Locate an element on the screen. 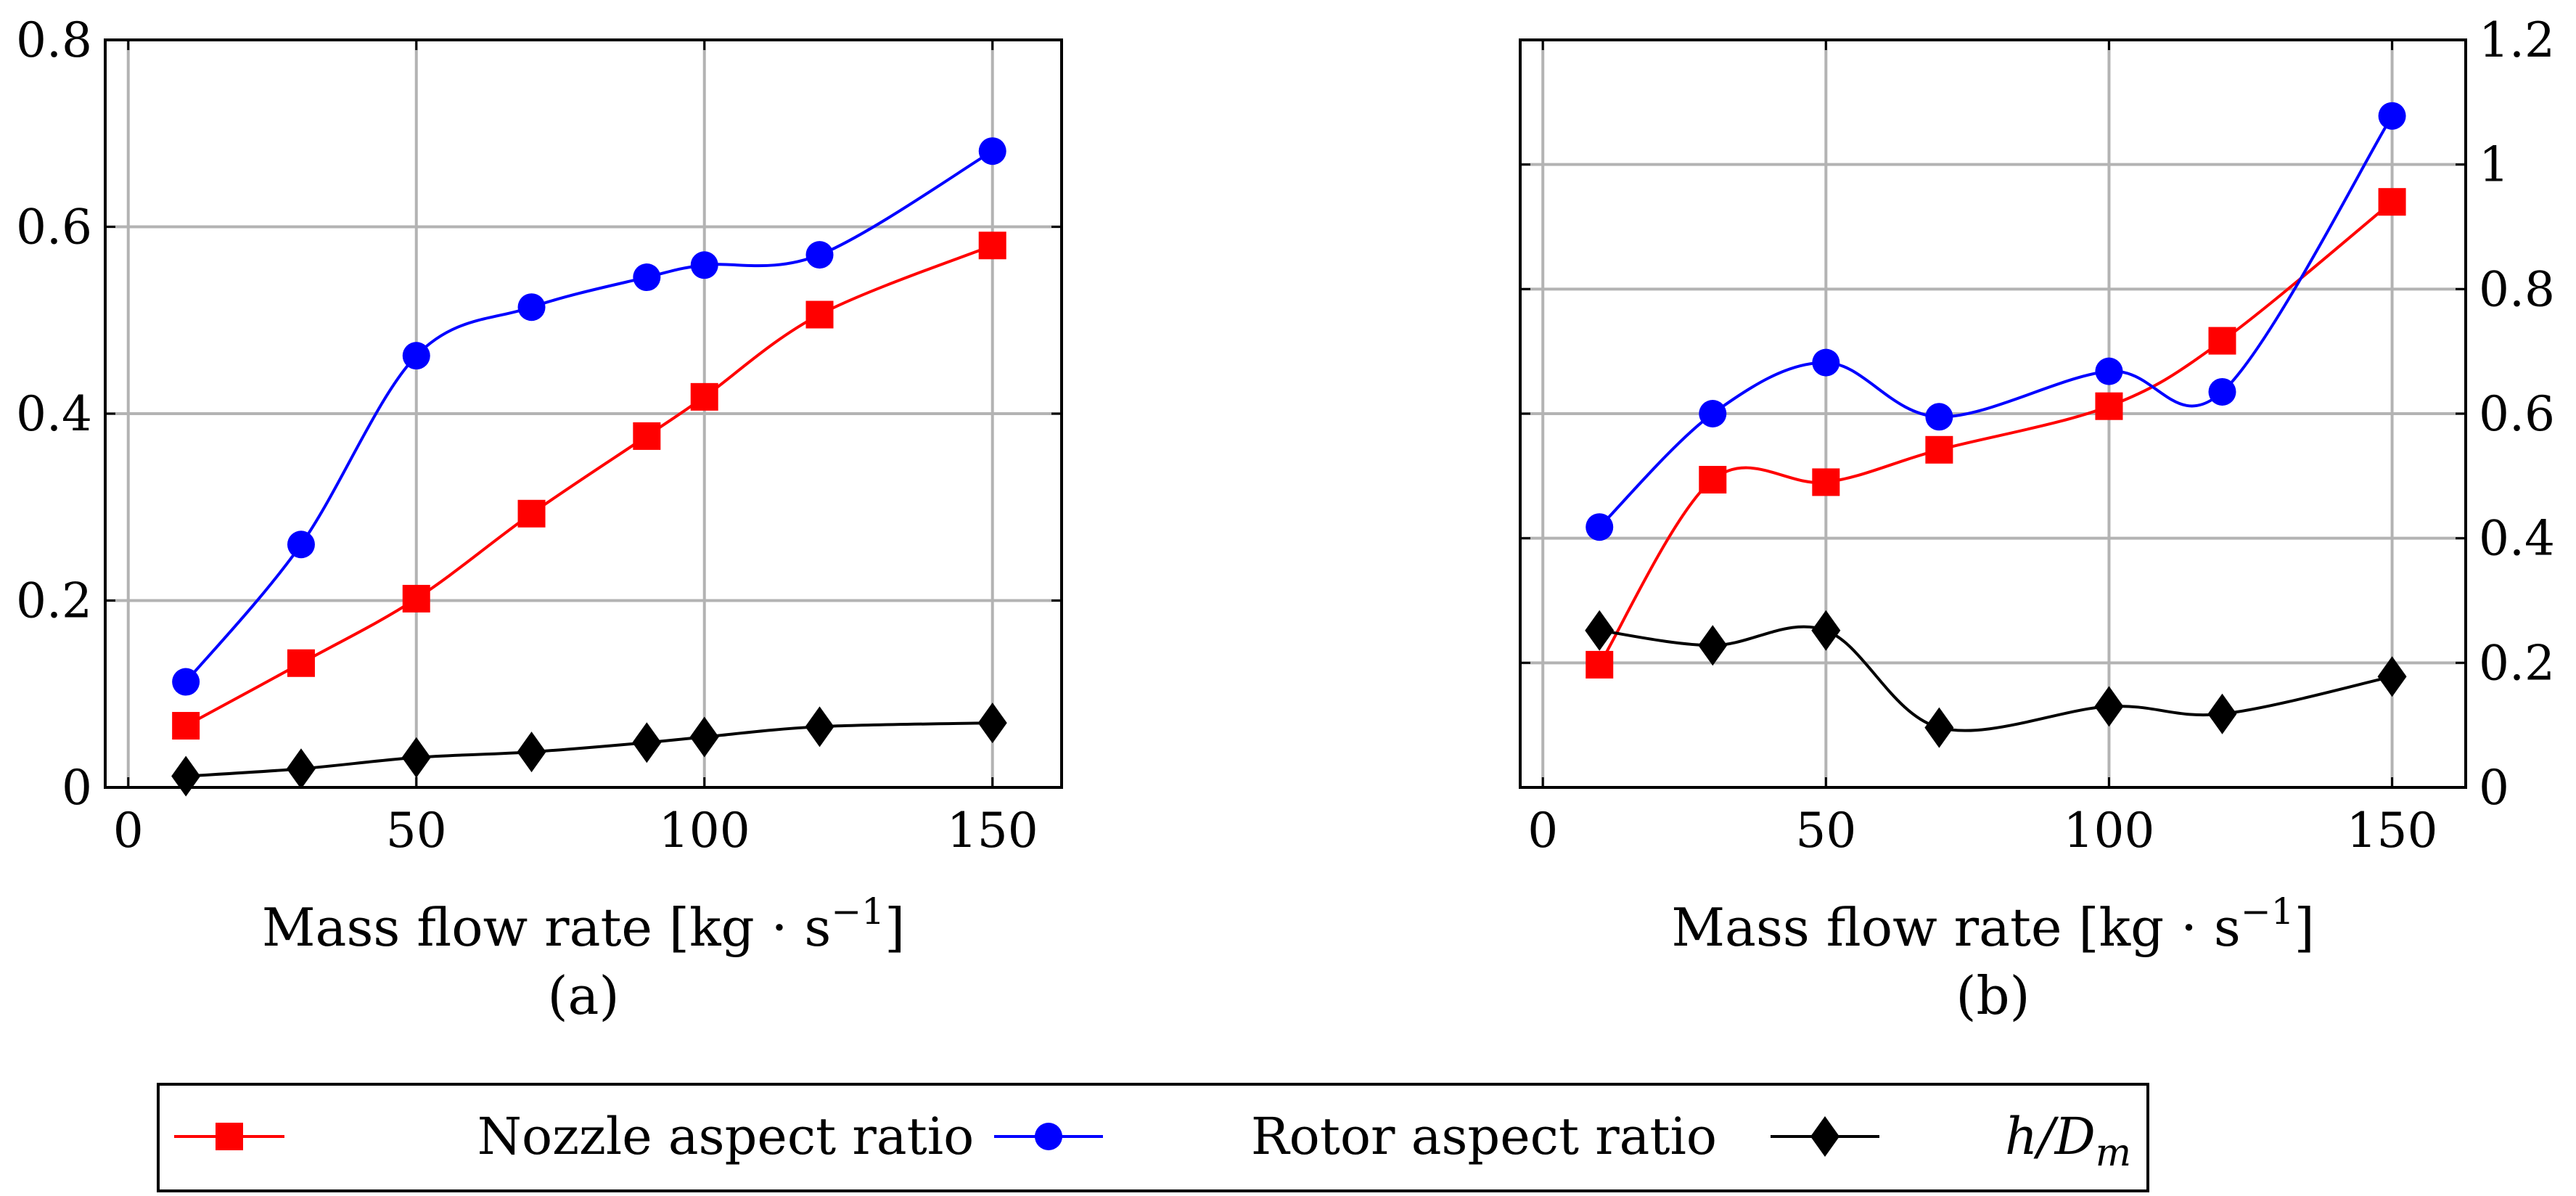 The height and width of the screenshot is (1196, 2576). legend-label: Rotor aspect ratio is located at coordinates (1484, 1136).